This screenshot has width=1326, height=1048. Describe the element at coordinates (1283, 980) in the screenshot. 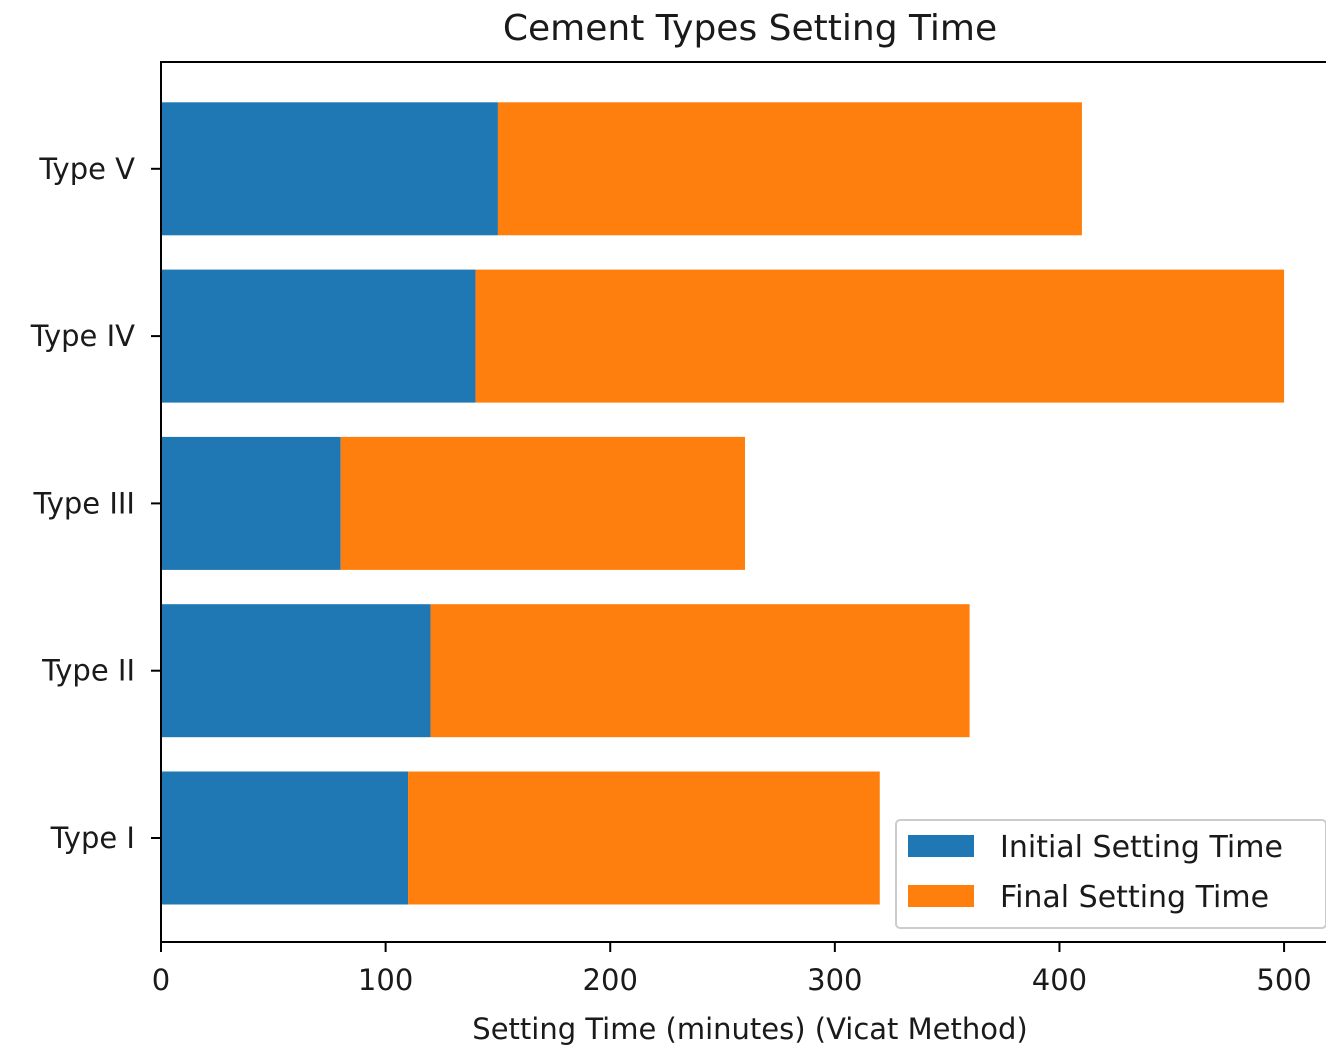

I see `x-tick-label: 500` at that location.